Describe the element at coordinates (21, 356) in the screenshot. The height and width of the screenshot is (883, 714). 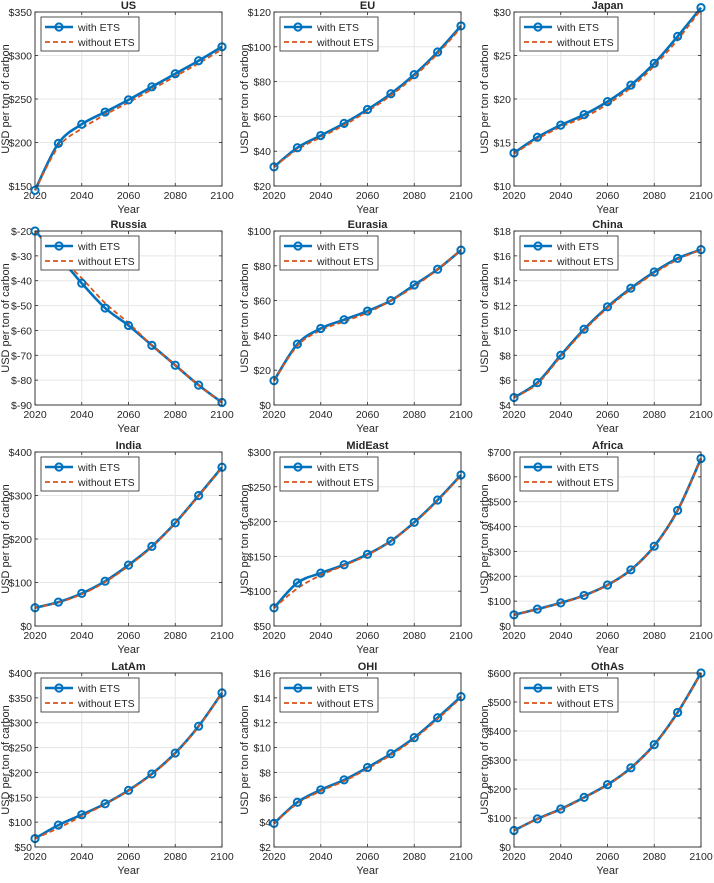
I see `y-tick-label: $-70` at that location.